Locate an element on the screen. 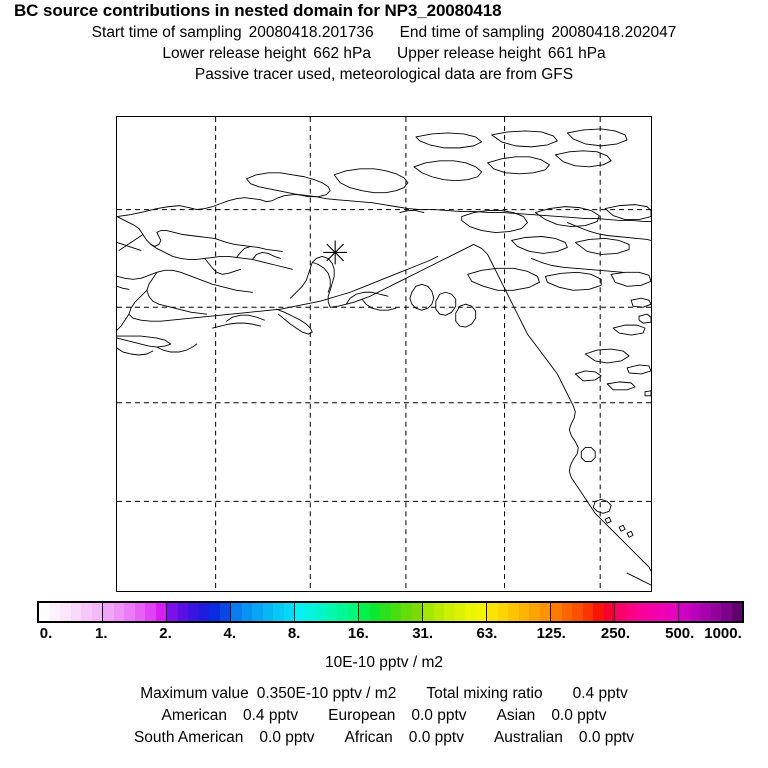 The width and height of the screenshot is (768, 768). colorbar-tick-2: 2. is located at coordinates (165, 633).